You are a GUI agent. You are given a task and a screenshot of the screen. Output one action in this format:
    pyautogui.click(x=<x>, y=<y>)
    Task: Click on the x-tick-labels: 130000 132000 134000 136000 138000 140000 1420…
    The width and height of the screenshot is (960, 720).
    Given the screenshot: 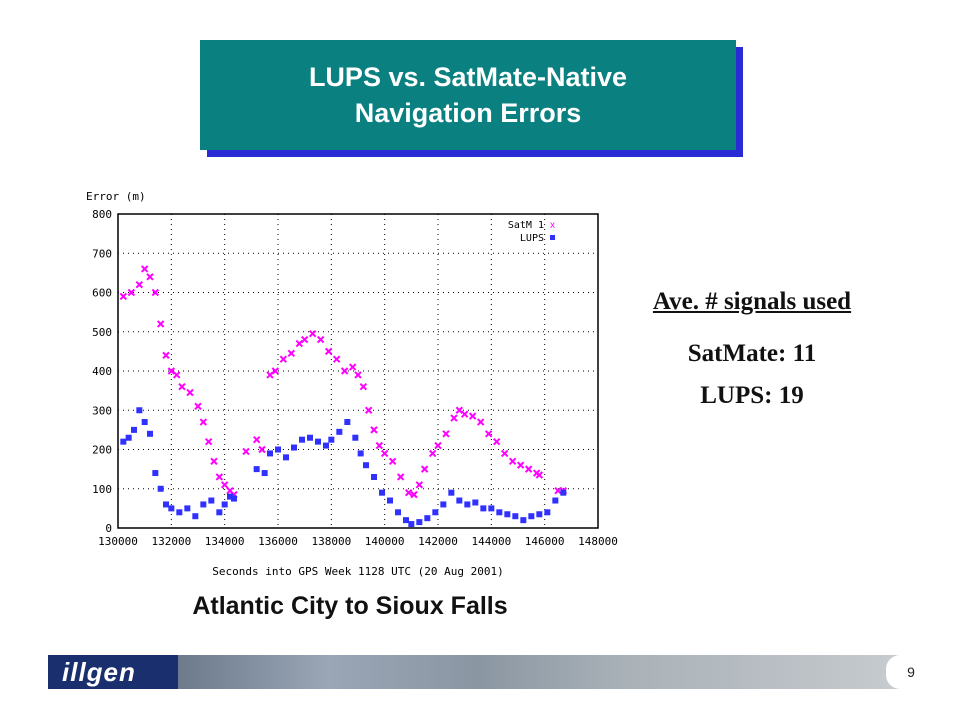 What is the action you would take?
    pyautogui.click(x=358, y=541)
    